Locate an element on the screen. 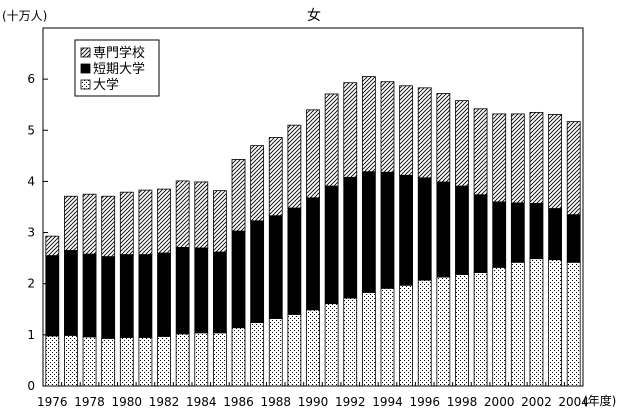 This screenshot has height=416, width=629. y-axis-title: (十万人) is located at coordinates (24, 16).